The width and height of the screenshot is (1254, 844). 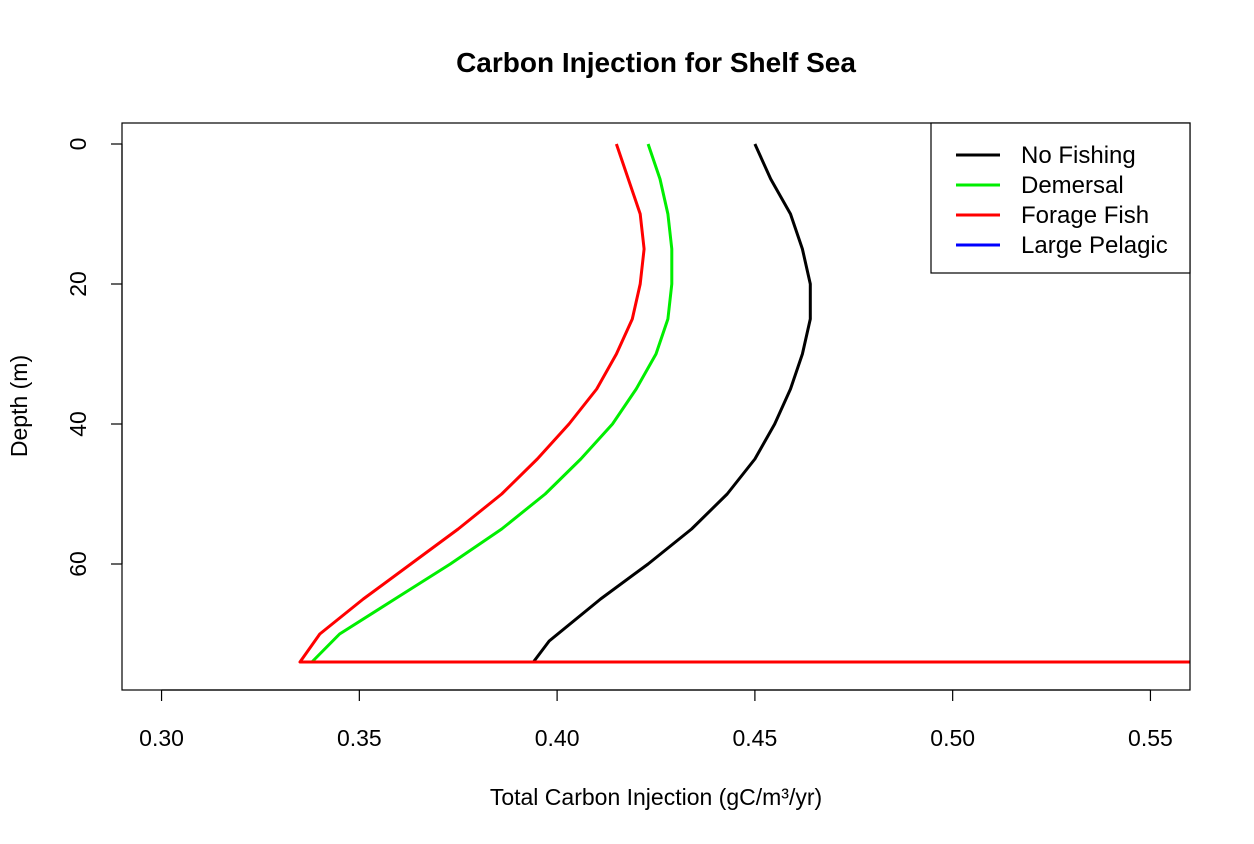 What do you see at coordinates (656, 62) in the screenshot?
I see `chart-title: Carbon Injection for Shelf Sea` at bounding box center [656, 62].